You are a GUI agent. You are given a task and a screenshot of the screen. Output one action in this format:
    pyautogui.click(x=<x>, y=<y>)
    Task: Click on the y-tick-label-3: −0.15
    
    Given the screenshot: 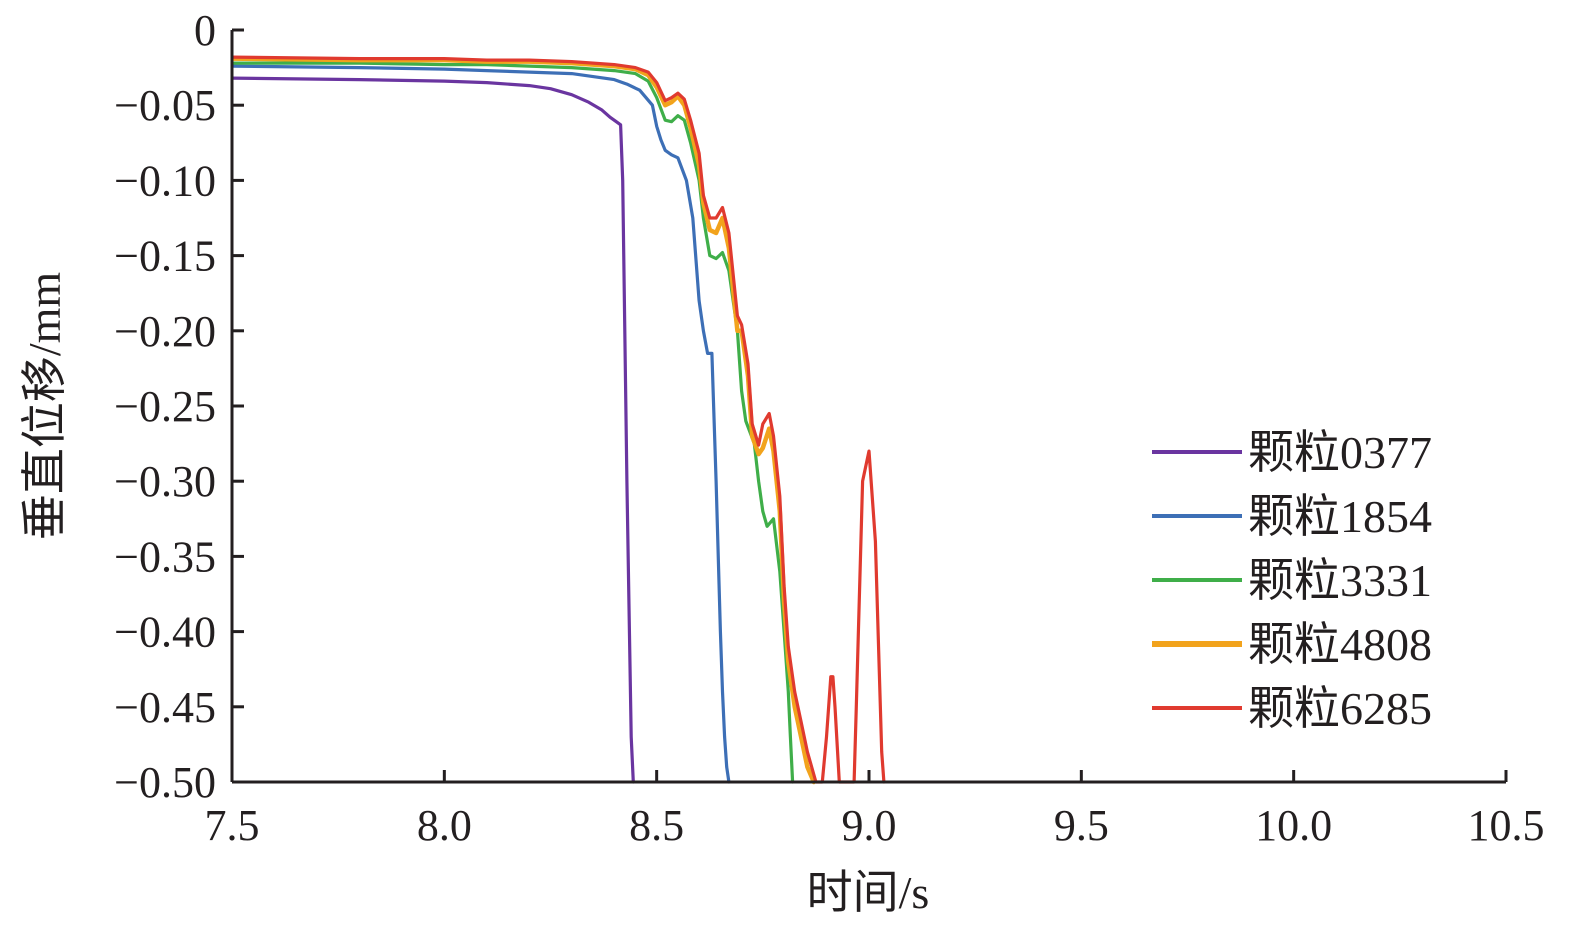 What is the action you would take?
    pyautogui.click(x=165, y=256)
    